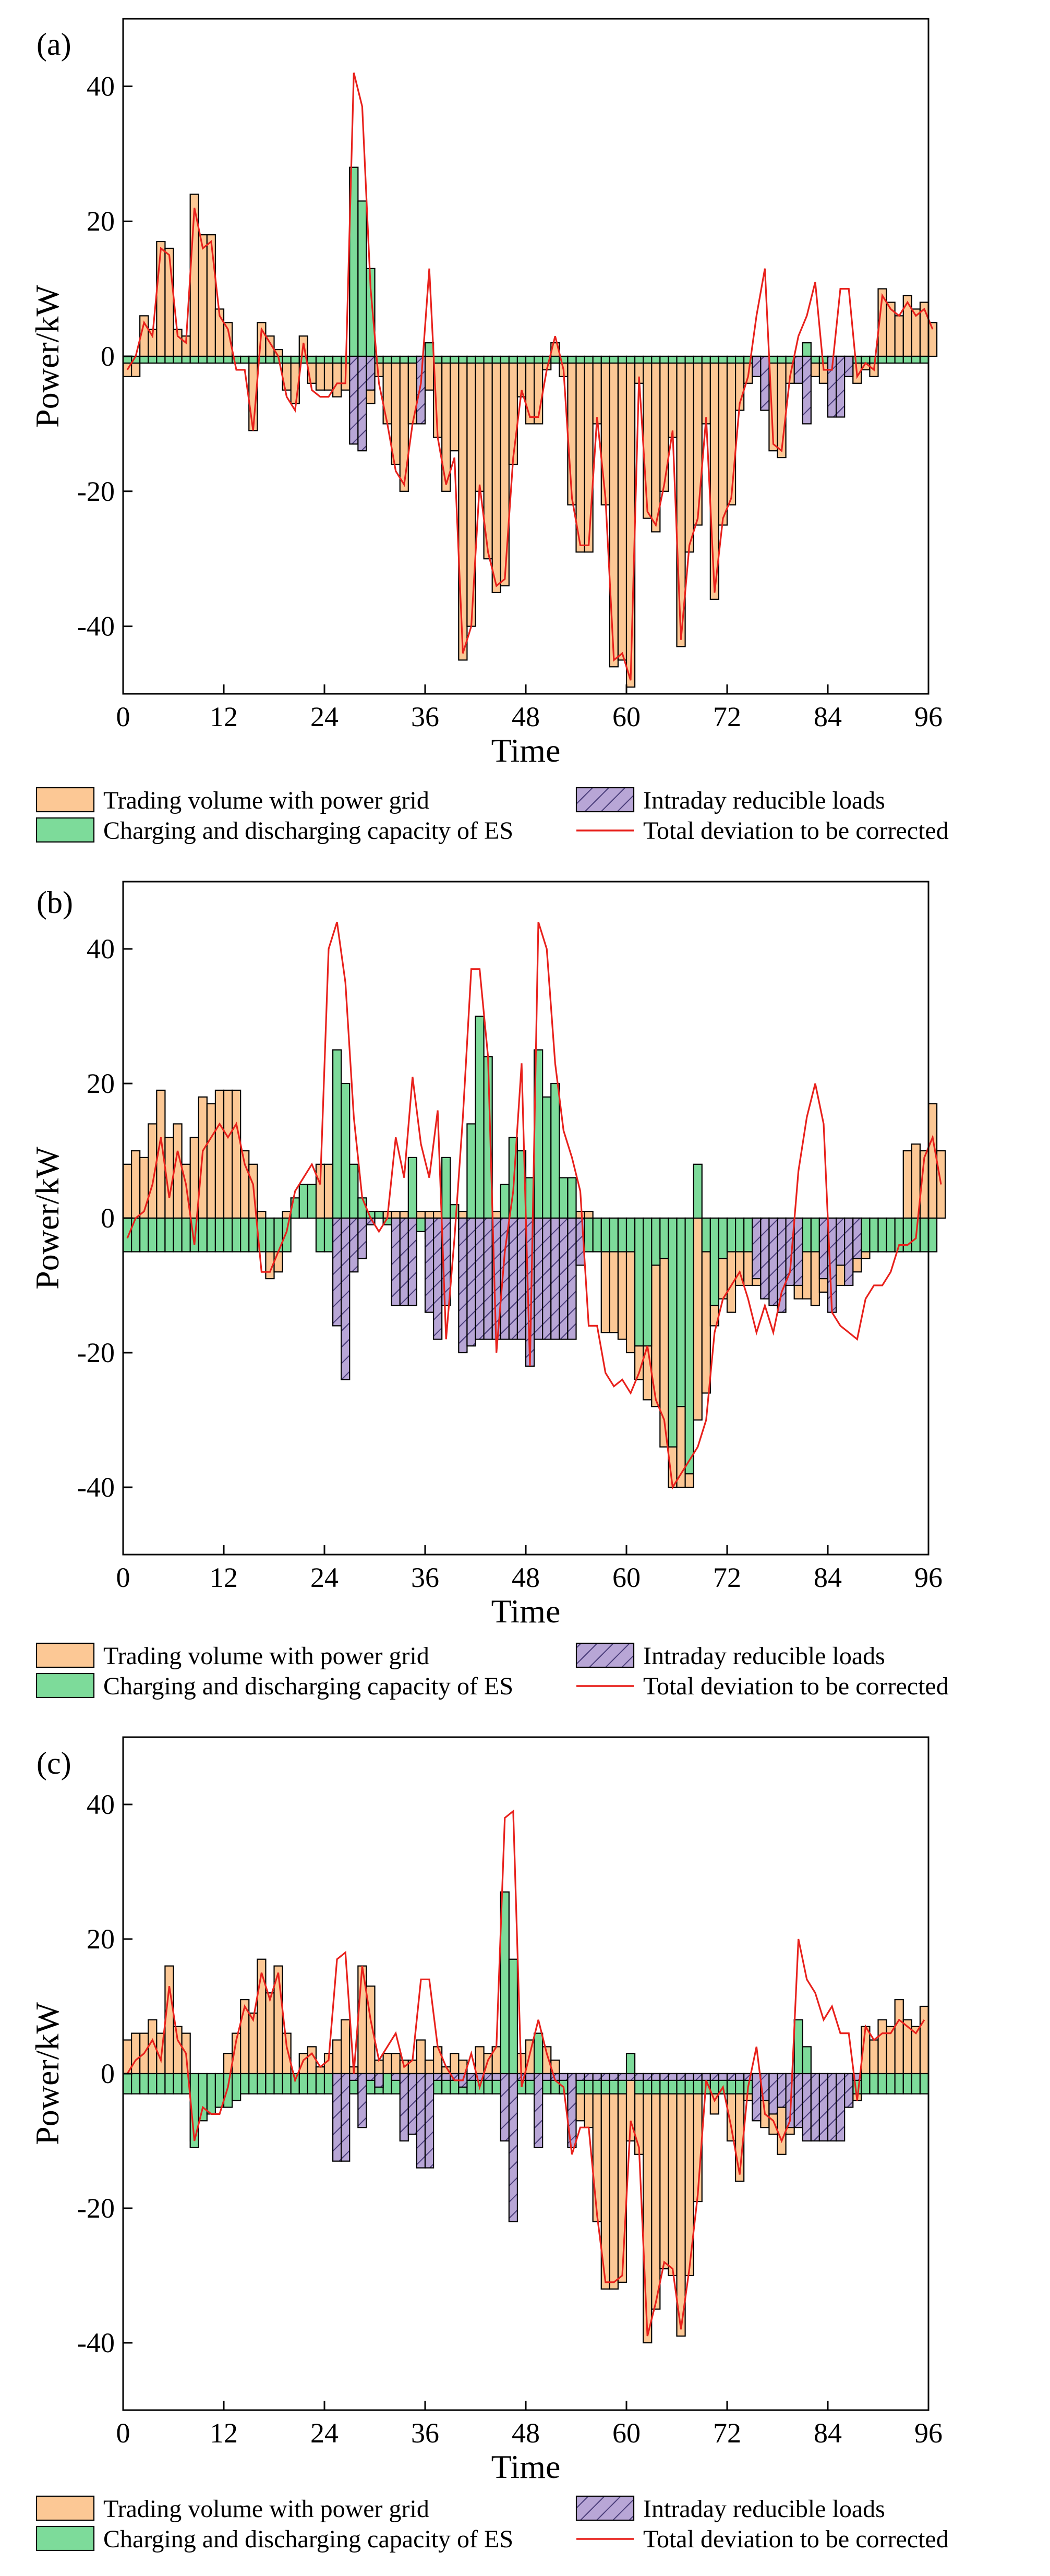 The width and height of the screenshot is (1050, 2576). I want to click on series-reducible, so click(597, 2147).